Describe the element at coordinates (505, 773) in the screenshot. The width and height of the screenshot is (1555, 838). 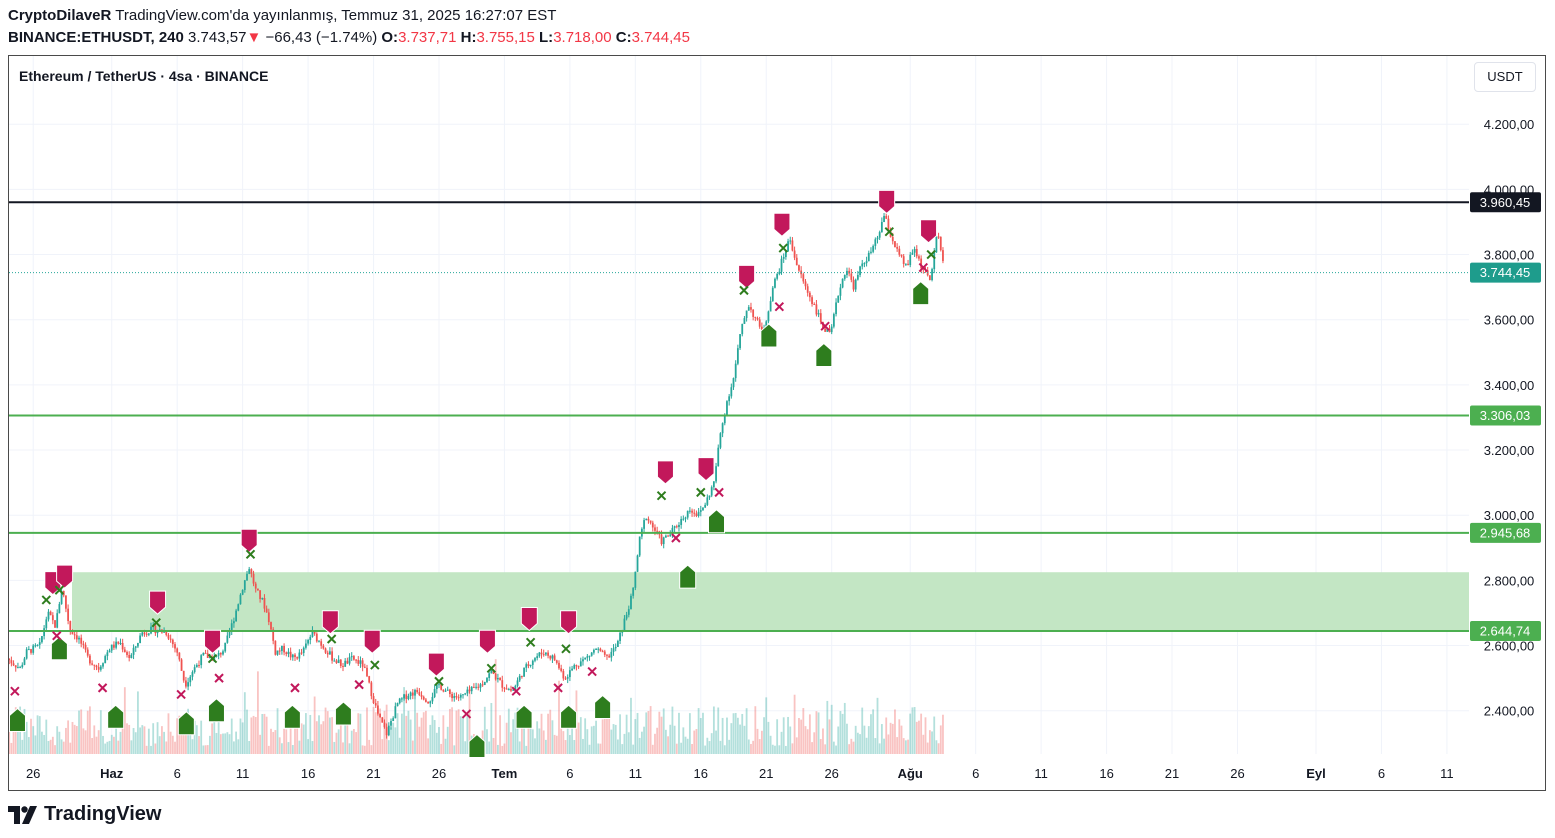
I see `x-tick-label: Tem` at that location.